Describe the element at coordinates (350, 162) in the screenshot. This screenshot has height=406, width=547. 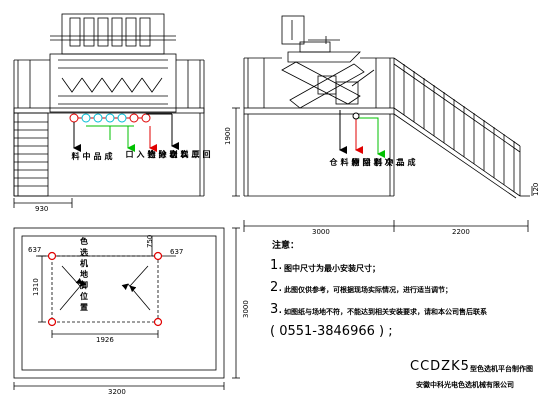
I see `right-outlet-label-1: 回原料仓` at that location.